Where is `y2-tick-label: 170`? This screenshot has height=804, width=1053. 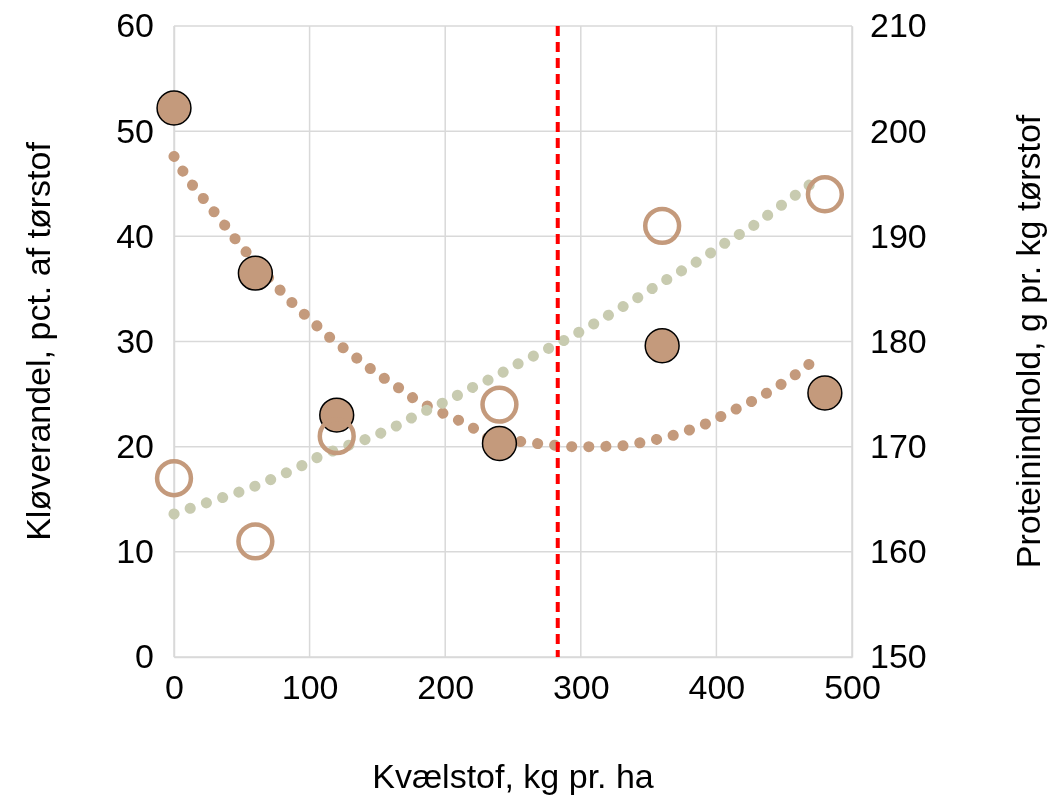
y2-tick-label: 170 is located at coordinates (898, 446).